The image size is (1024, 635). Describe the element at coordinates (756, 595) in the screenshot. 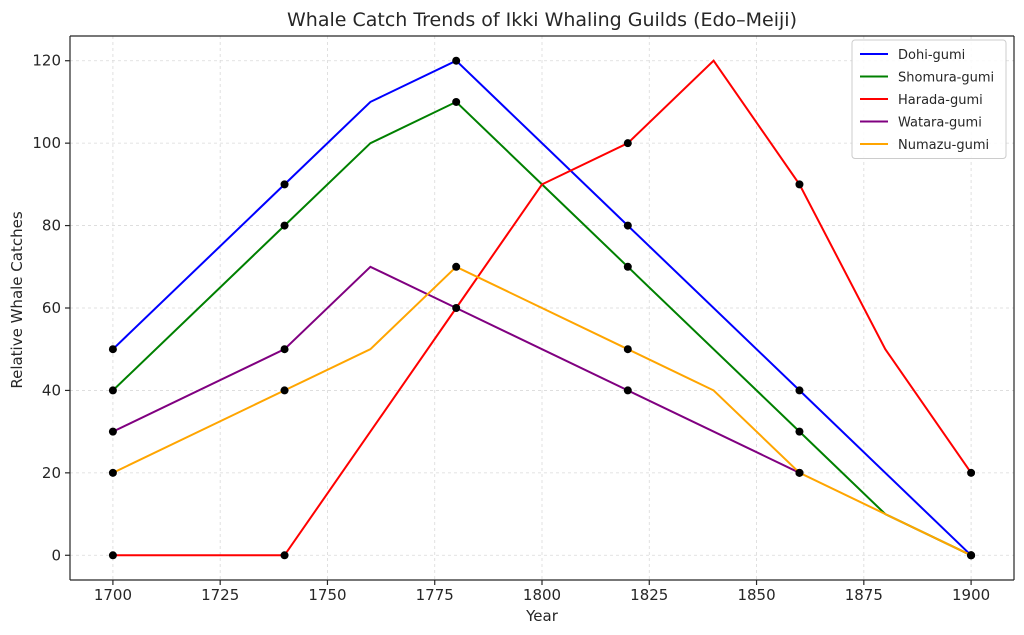

I see `x-tick-label: 1850` at that location.